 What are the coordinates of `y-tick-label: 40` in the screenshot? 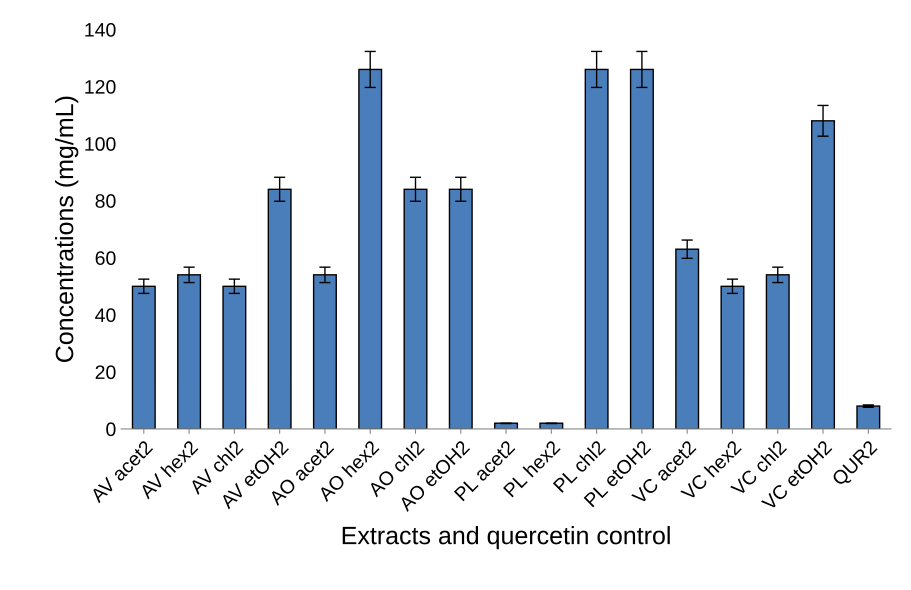 It's located at (105, 315).